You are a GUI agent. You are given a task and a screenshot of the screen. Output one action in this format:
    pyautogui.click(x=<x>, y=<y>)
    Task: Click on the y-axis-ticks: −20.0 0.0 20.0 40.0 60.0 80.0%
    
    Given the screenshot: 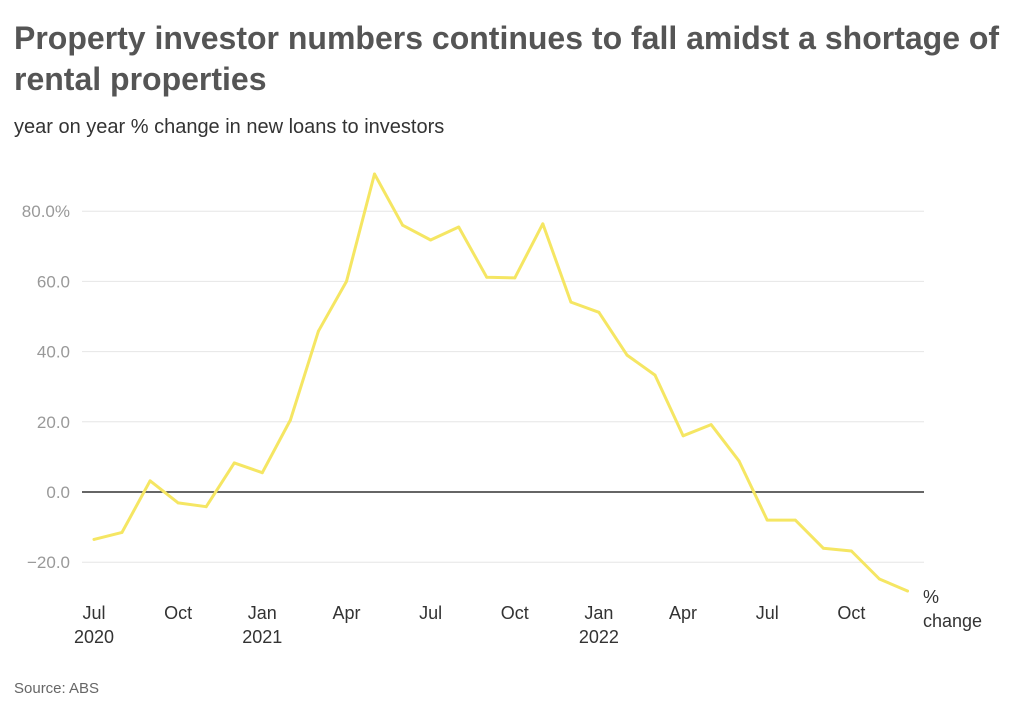 What is the action you would take?
    pyautogui.click(x=46, y=387)
    